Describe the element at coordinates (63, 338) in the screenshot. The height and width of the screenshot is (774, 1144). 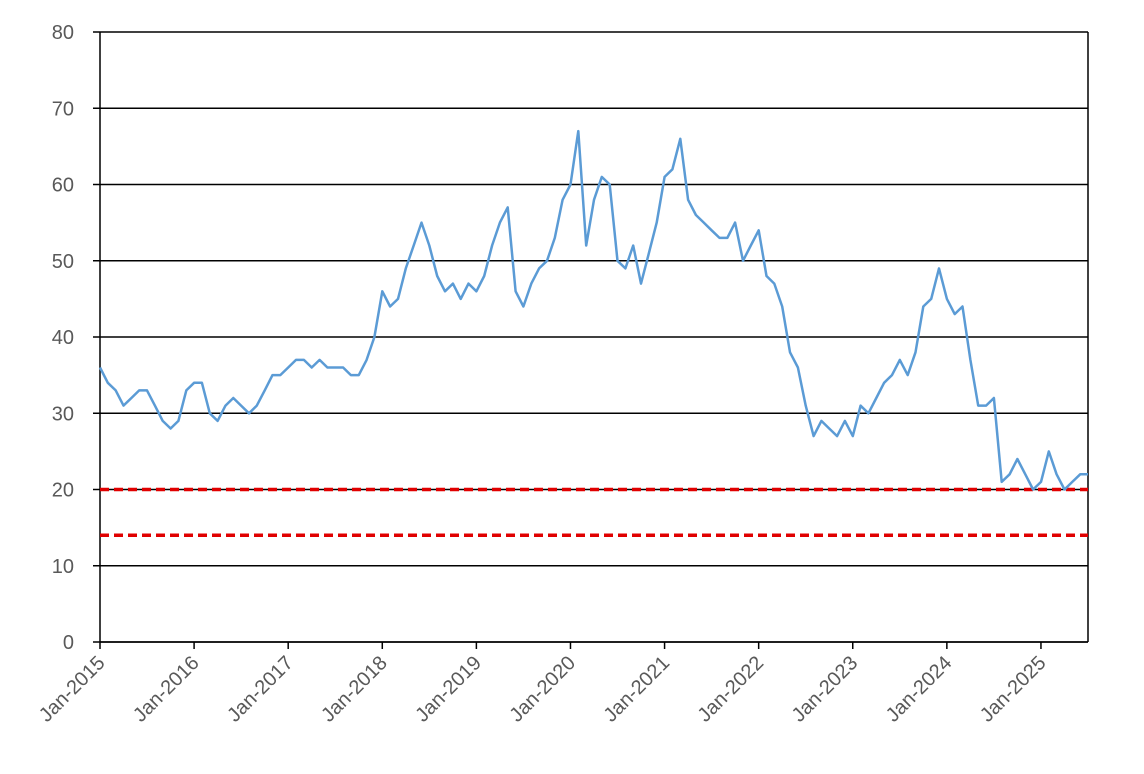
I see `y-tick-label: 40` at that location.